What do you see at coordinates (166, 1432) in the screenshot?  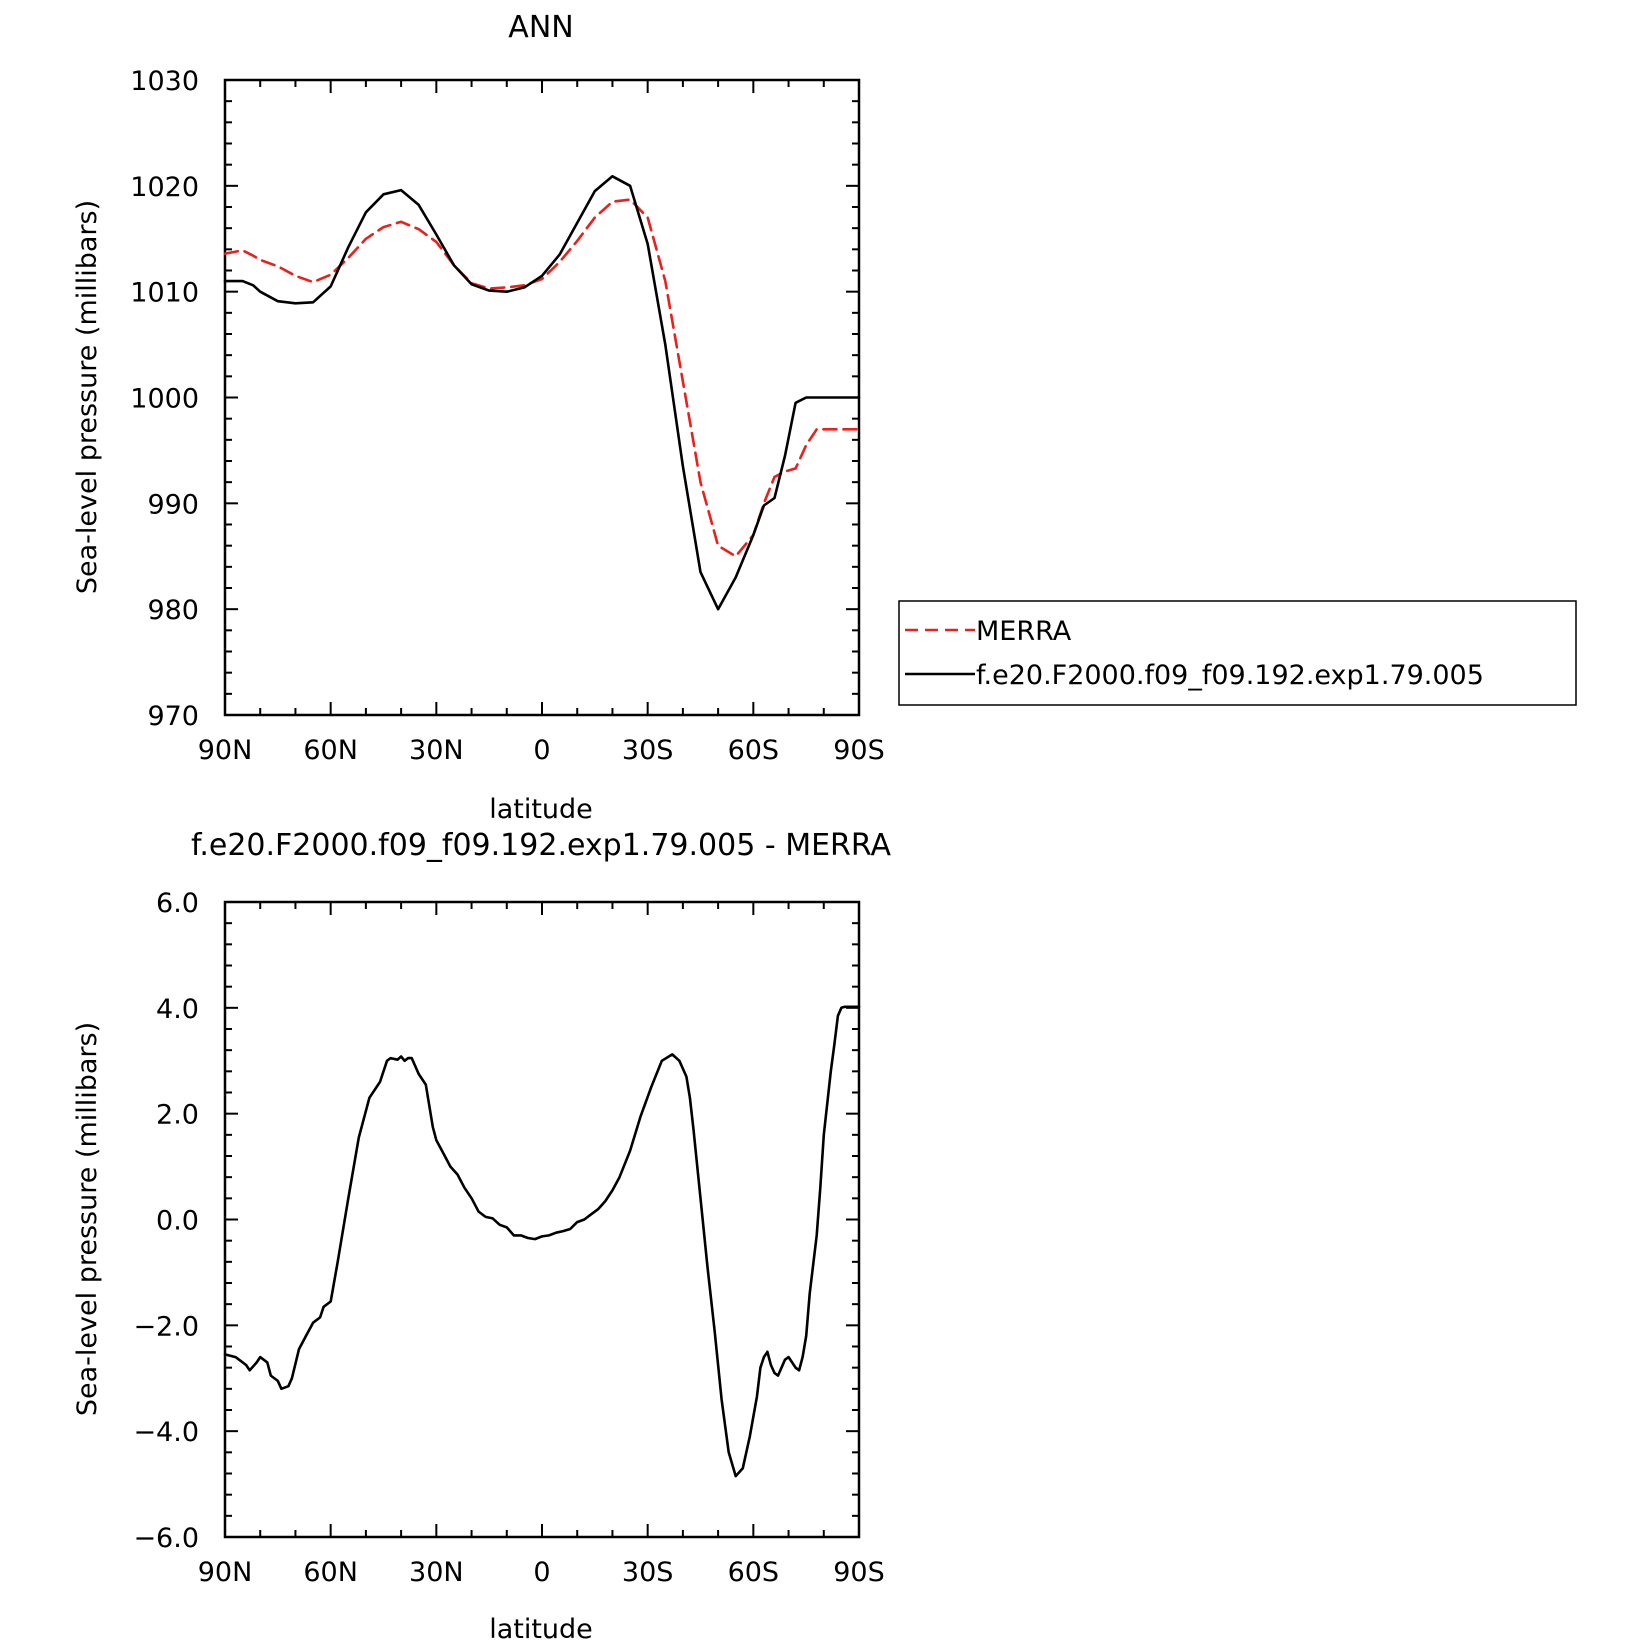 I see `y-tick-label: −4.0` at bounding box center [166, 1432].